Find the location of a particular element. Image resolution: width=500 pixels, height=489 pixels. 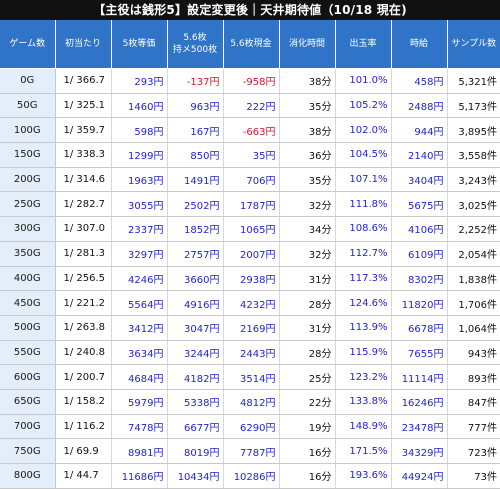

cell-initial: 1/ 281.3 is located at coordinates (83, 254).